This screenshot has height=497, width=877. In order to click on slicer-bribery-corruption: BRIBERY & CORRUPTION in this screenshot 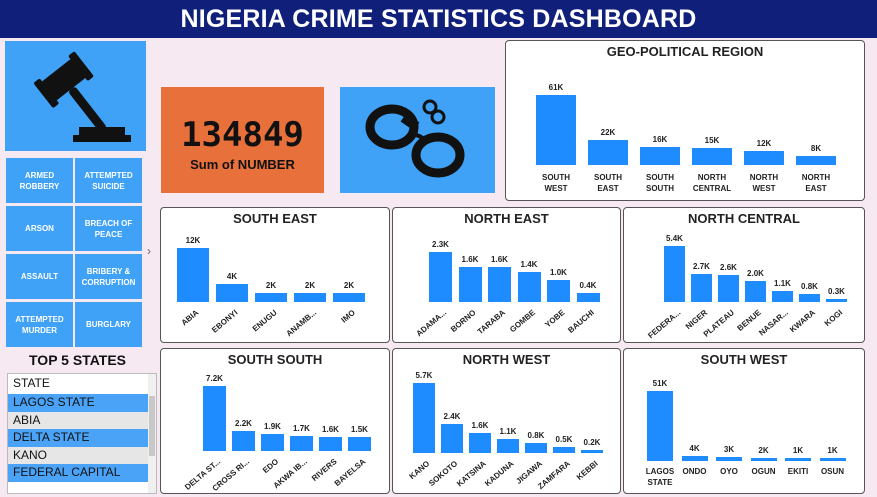, I will do `click(108, 276)`.